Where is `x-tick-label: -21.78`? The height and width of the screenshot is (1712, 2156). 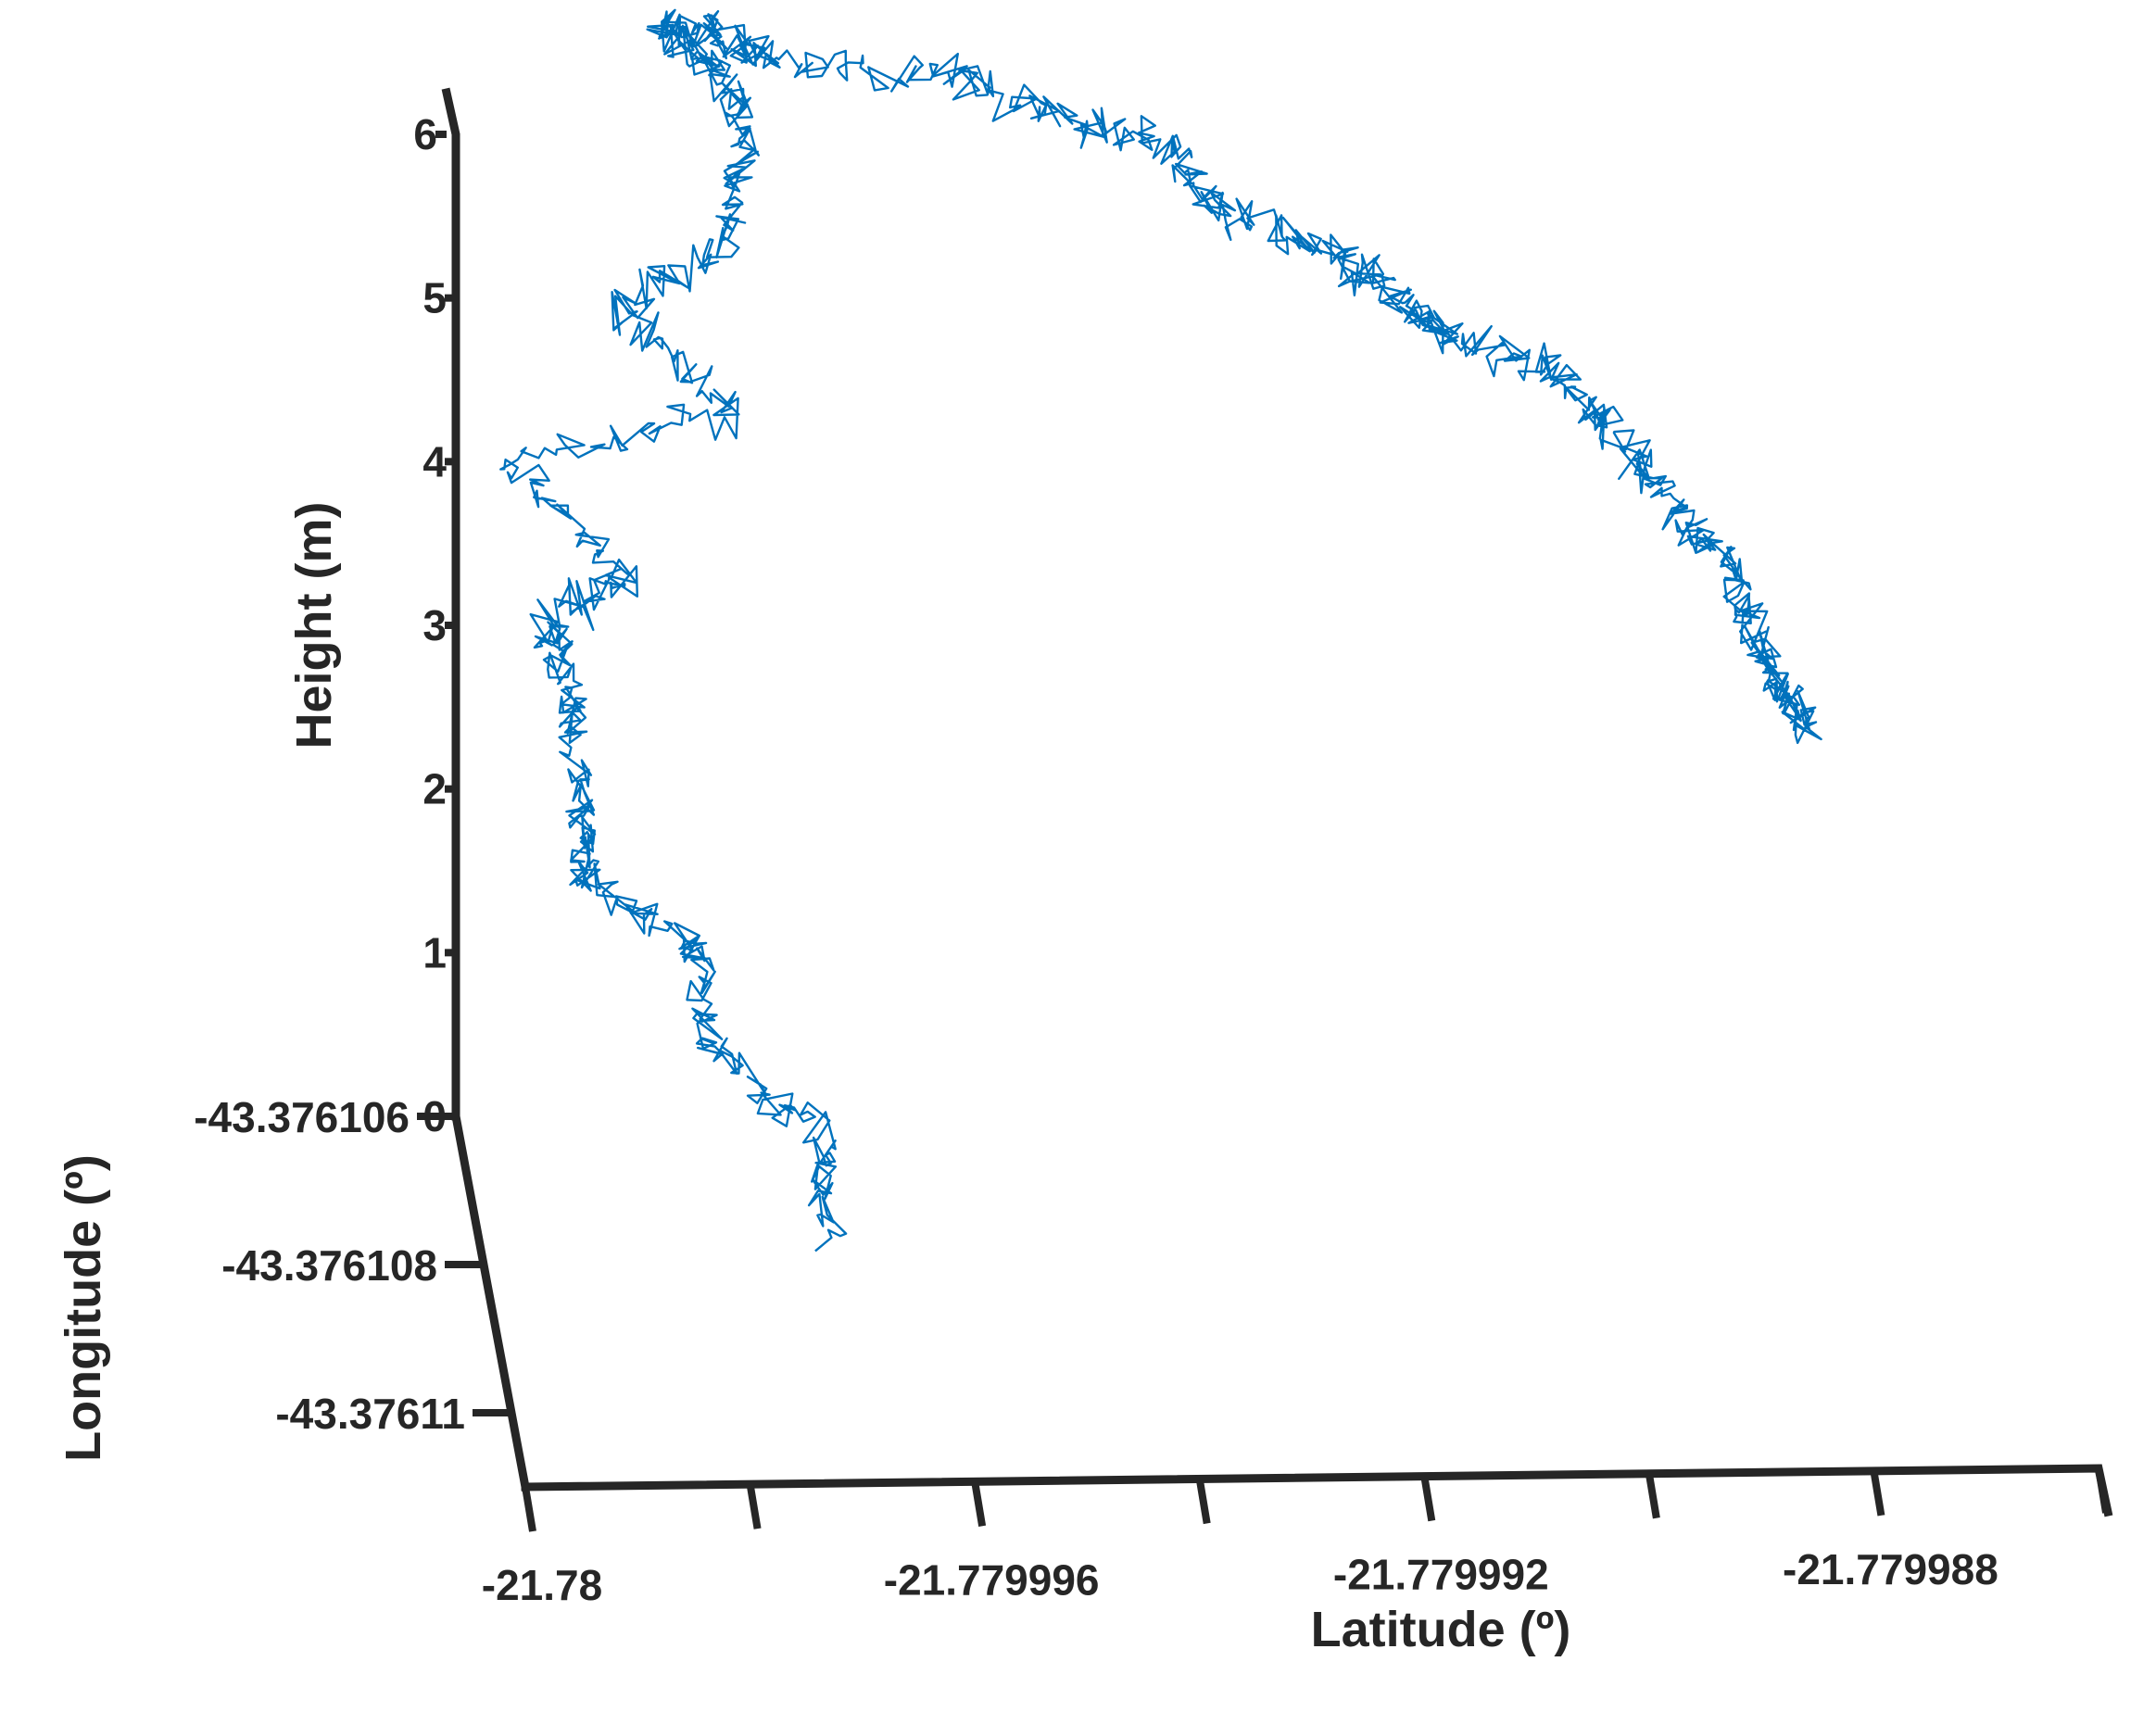
x-tick-label: -21.78 is located at coordinates (542, 1585).